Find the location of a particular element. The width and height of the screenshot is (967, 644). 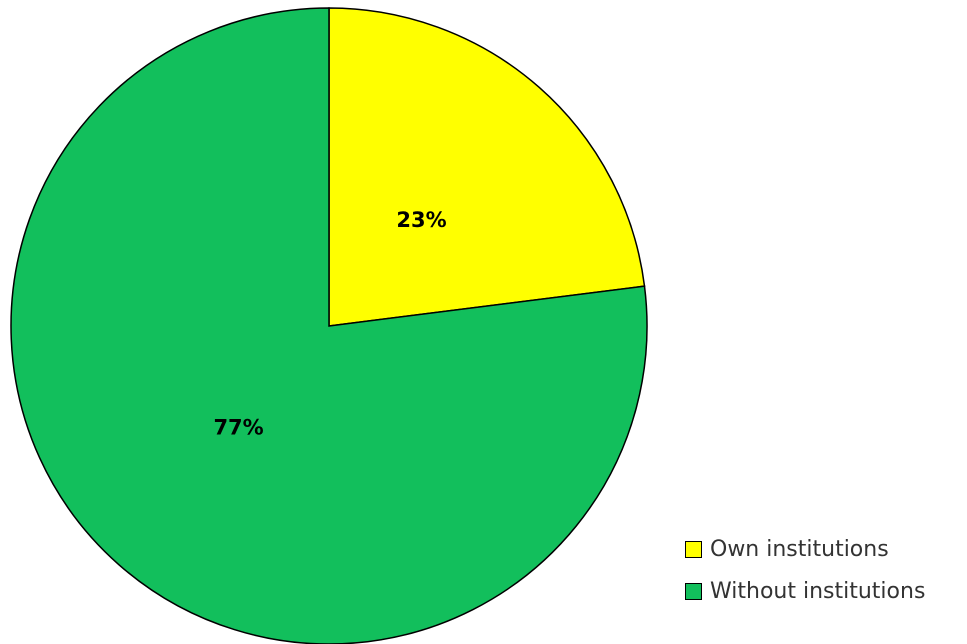

legend-label-own-institutions: Own institutions is located at coordinates (799, 549).